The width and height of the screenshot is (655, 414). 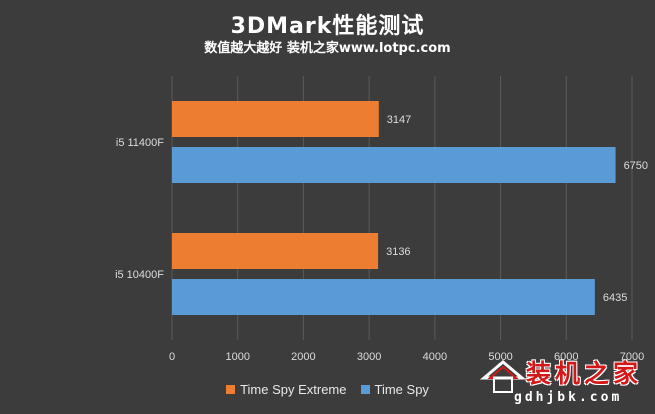 I want to click on data-label: 6750, so click(x=636, y=166).